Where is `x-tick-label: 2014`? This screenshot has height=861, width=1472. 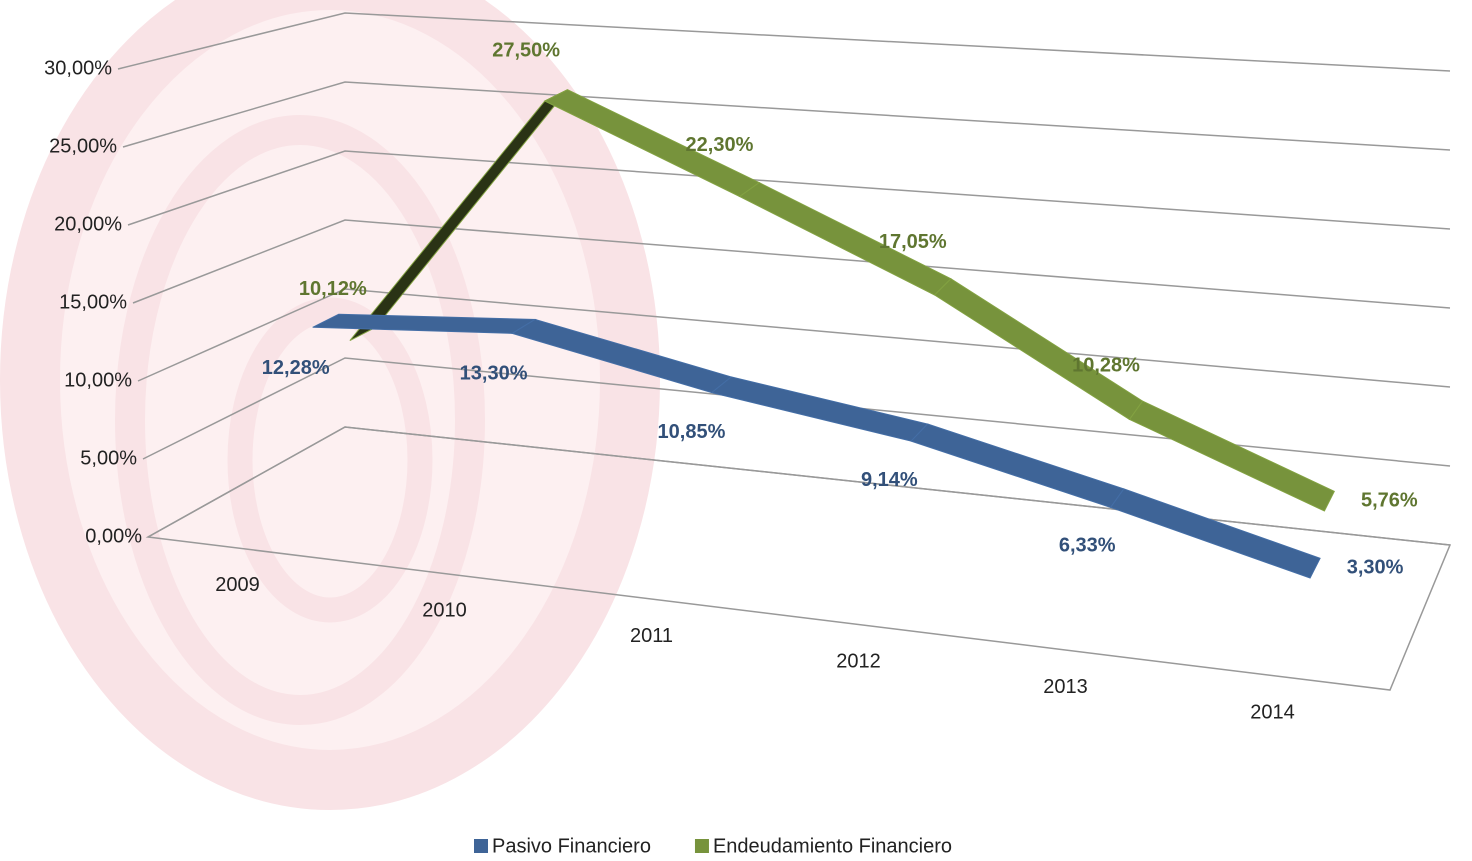 x-tick-label: 2014 is located at coordinates (1272, 713).